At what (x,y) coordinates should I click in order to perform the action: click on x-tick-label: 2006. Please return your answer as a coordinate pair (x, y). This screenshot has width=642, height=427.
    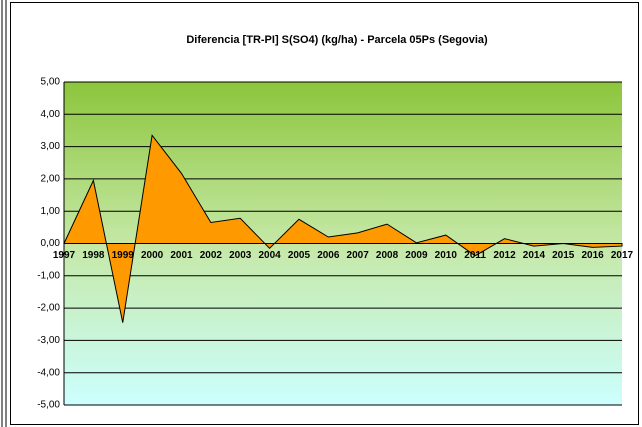
    Looking at the image, I should click on (328, 255).